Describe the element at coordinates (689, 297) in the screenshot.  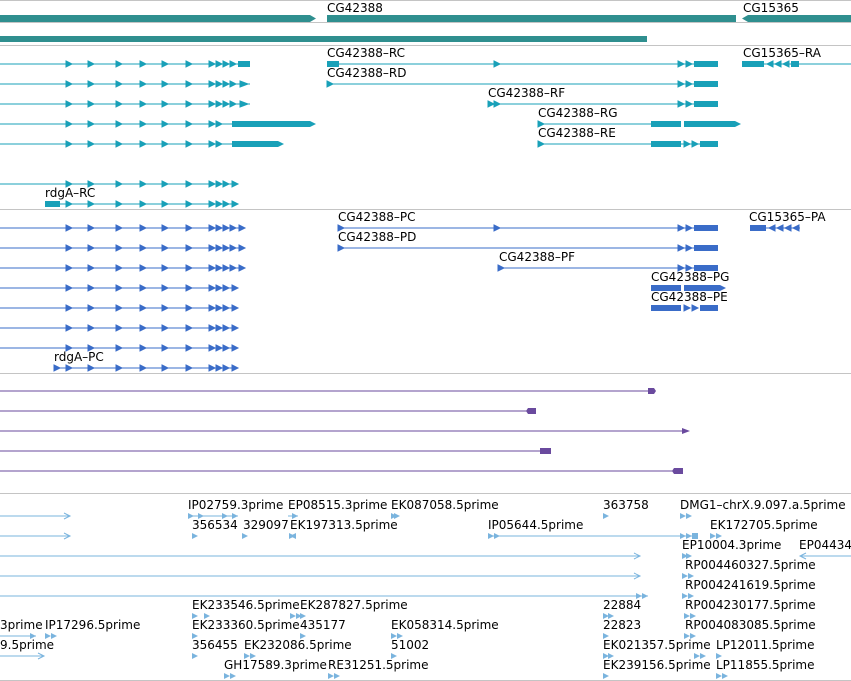
I see `protein-label-cg42388-pe: CG42388–PE` at that location.